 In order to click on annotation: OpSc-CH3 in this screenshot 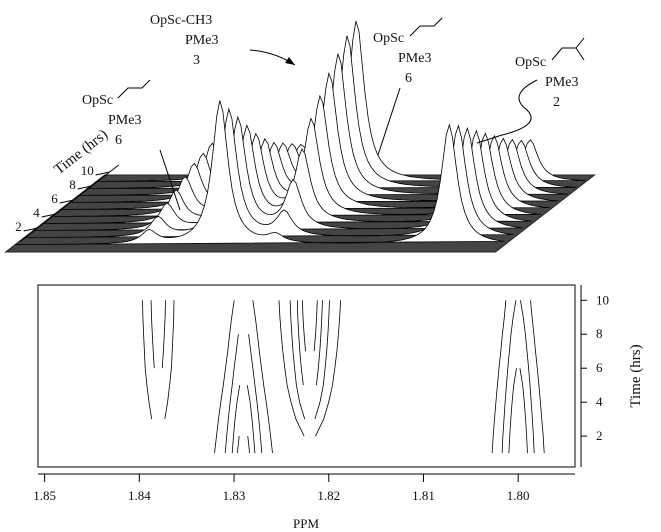, I will do `click(181, 20)`.